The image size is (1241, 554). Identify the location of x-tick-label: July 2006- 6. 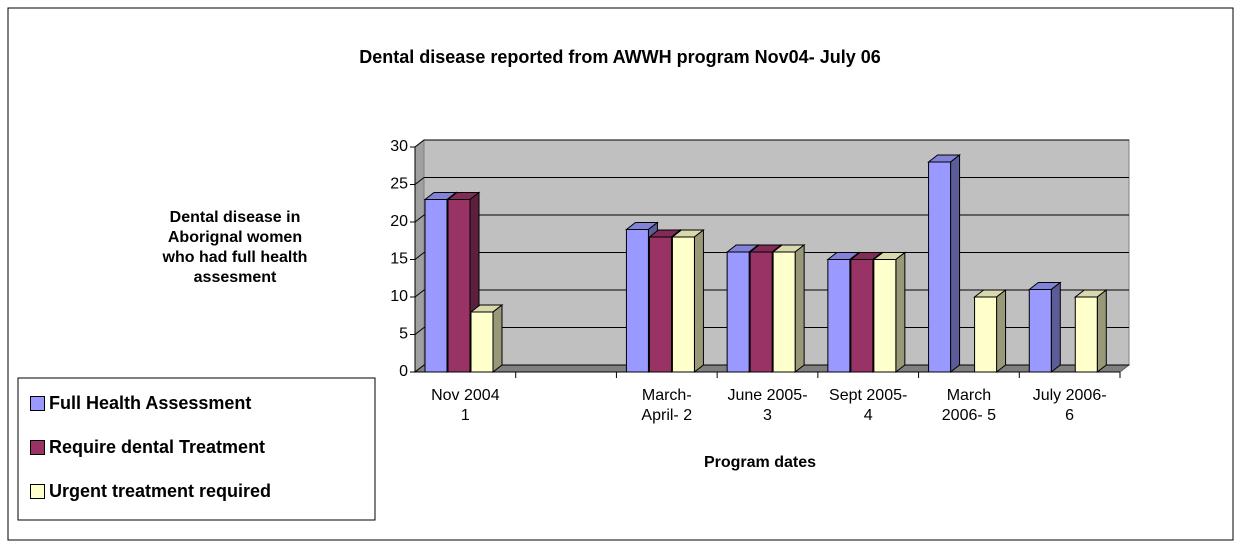
(1069, 405).